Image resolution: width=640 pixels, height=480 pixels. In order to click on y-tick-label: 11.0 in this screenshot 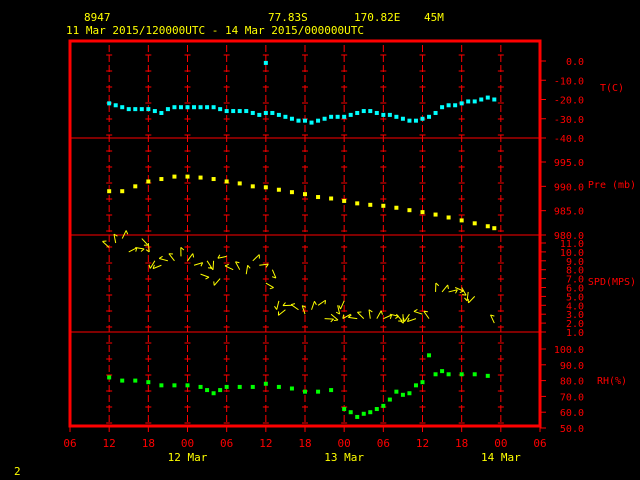, I will do `click(572, 244)`.